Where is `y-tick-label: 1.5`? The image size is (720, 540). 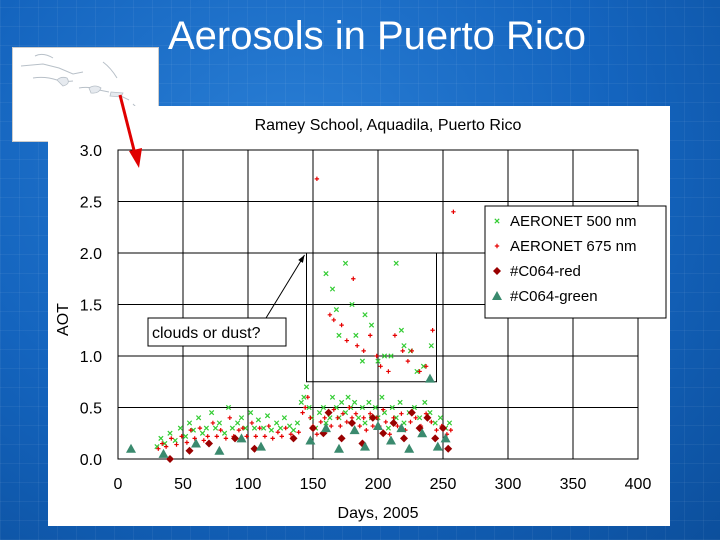
y-tick-label: 1.5 is located at coordinates (91, 306).